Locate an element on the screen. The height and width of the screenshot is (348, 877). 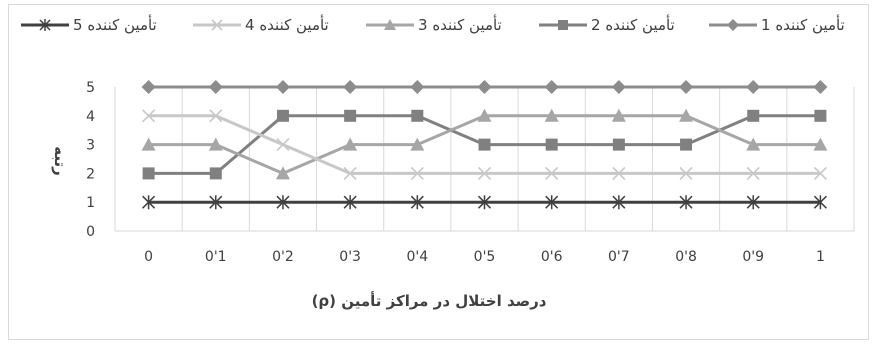
legend-label: تأمین کننده 1 is located at coordinates (803, 24).